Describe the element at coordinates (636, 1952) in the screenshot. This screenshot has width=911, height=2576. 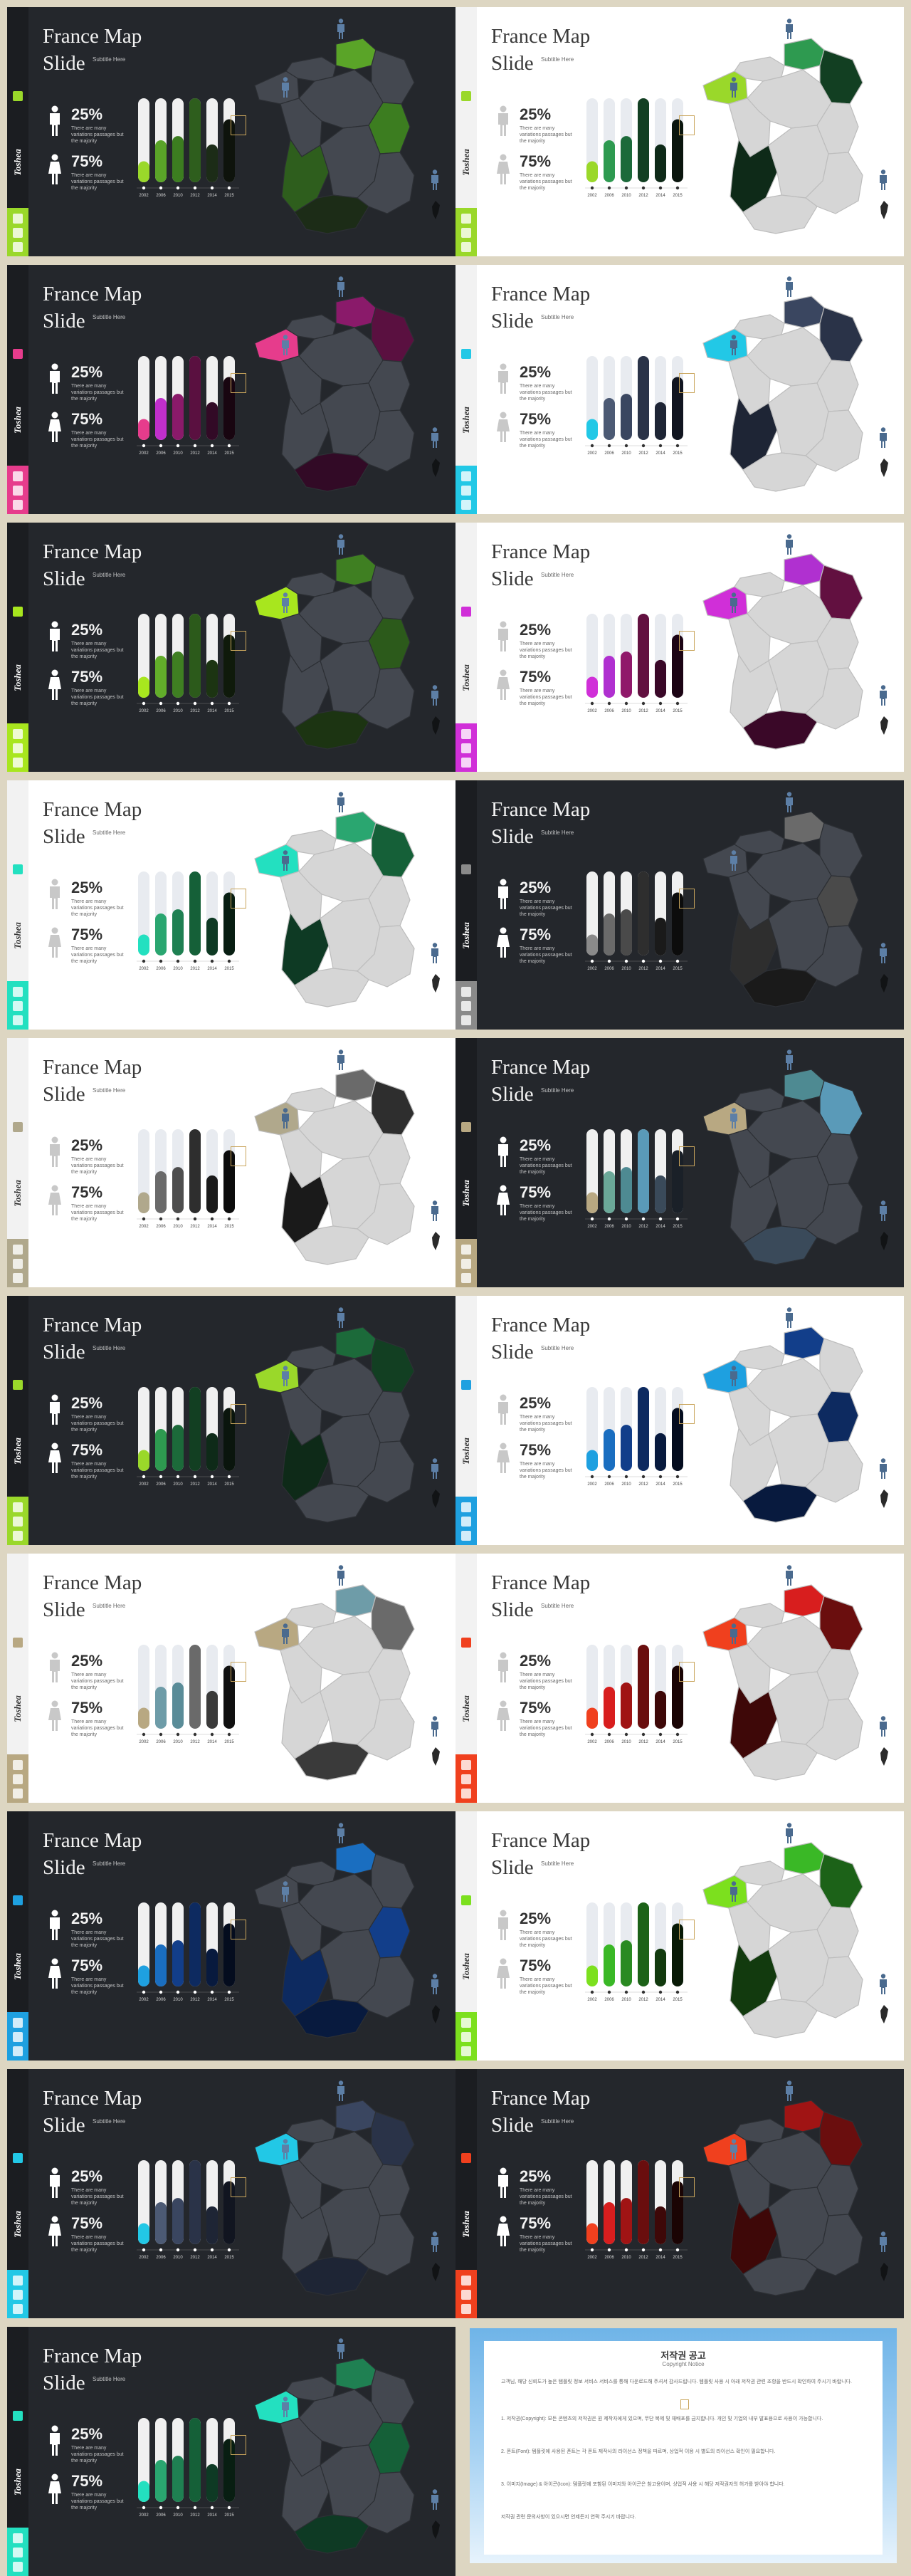
I see `bar-chart: 2002 2006 2010 2012 2014 2015` at that location.